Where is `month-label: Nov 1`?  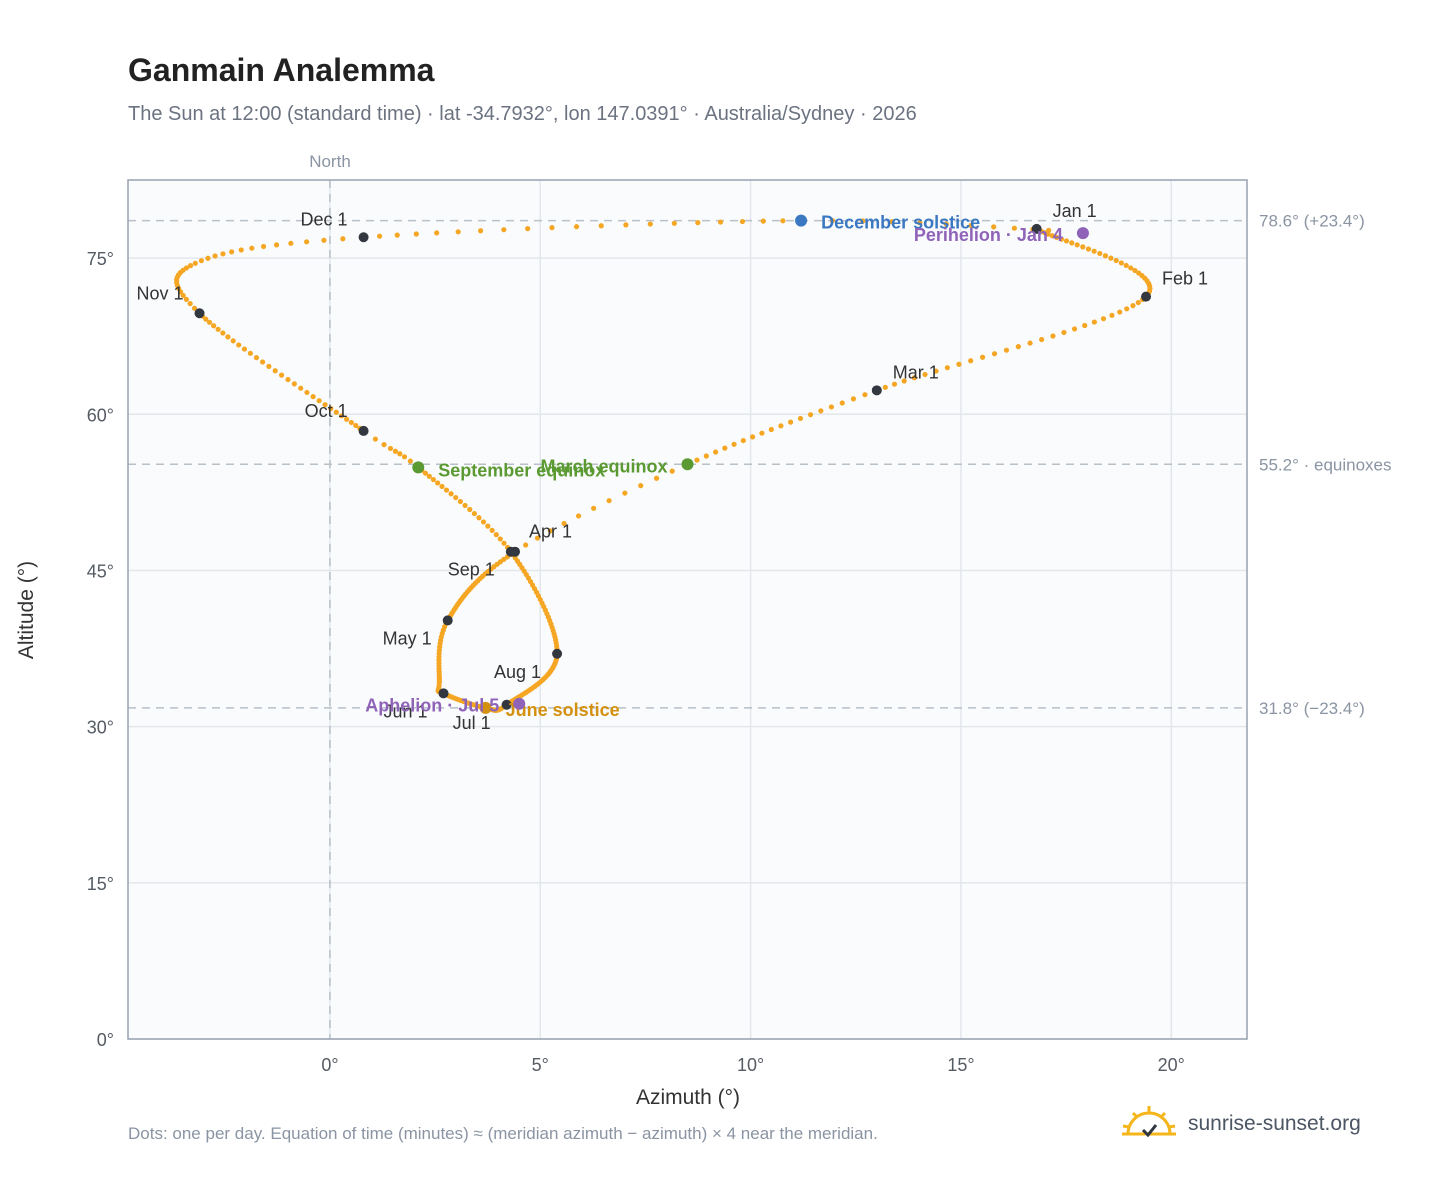 month-label: Nov 1 is located at coordinates (159, 293).